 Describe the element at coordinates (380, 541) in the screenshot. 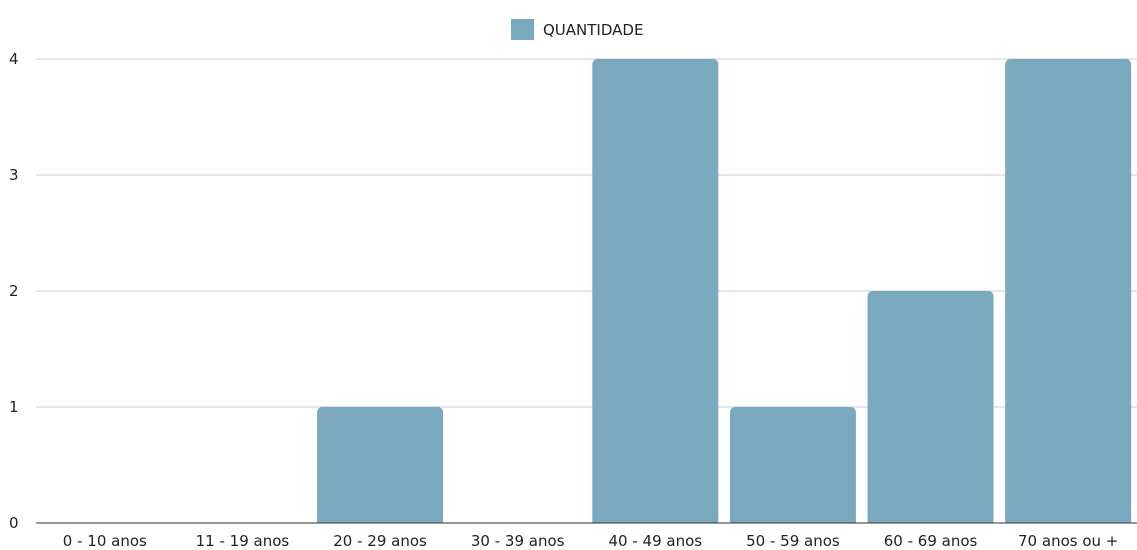

I see `x-tick-label: 20 - 29 anos` at that location.